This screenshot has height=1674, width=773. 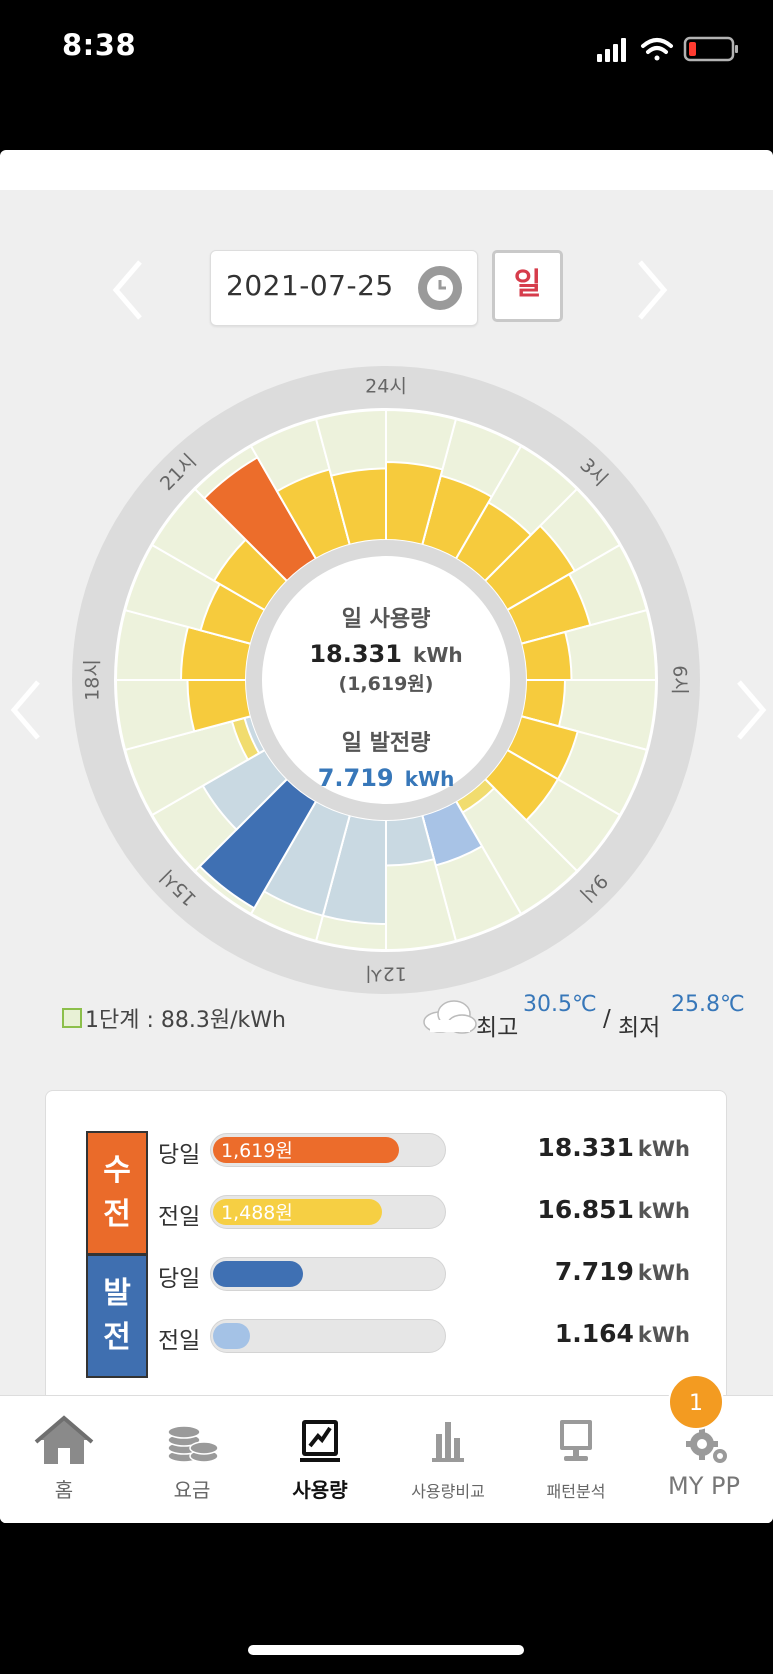 I want to click on row-value-group: 7.719 kWh, so click(x=622, y=1271).